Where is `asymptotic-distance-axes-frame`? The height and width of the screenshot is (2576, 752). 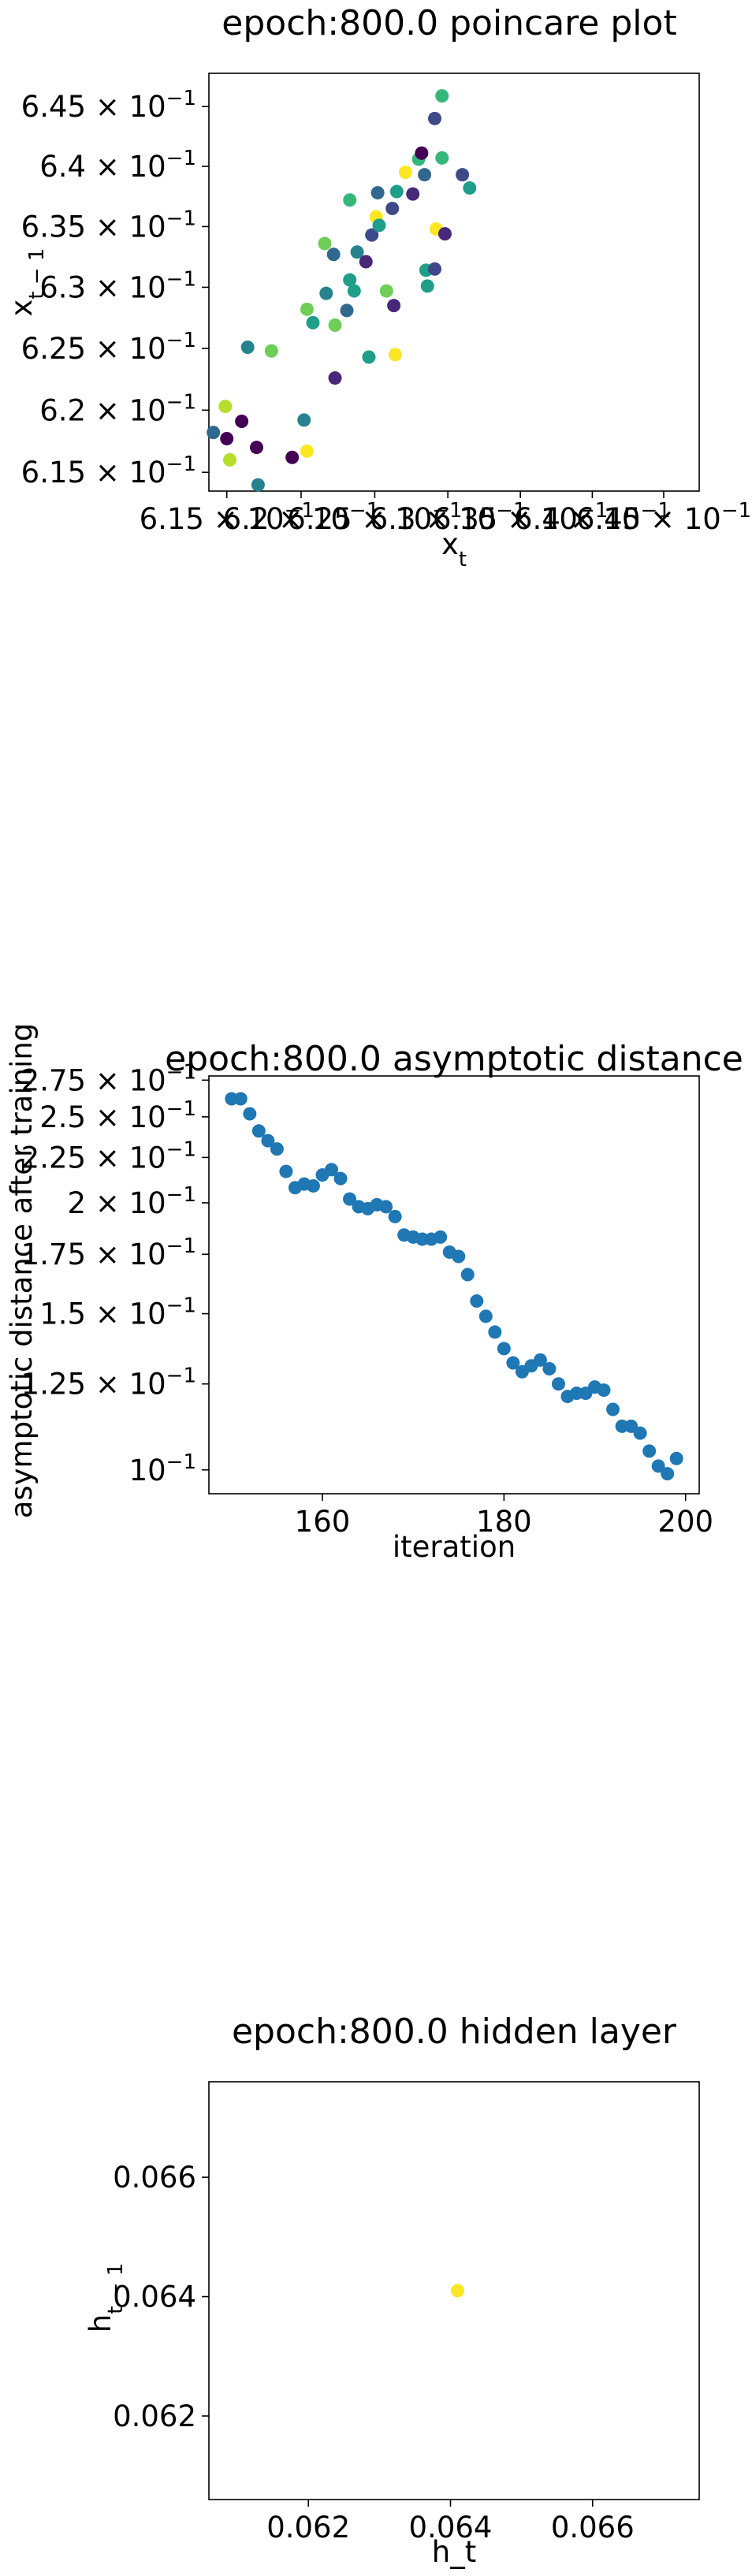 asymptotic-distance-axes-frame is located at coordinates (454, 1285).